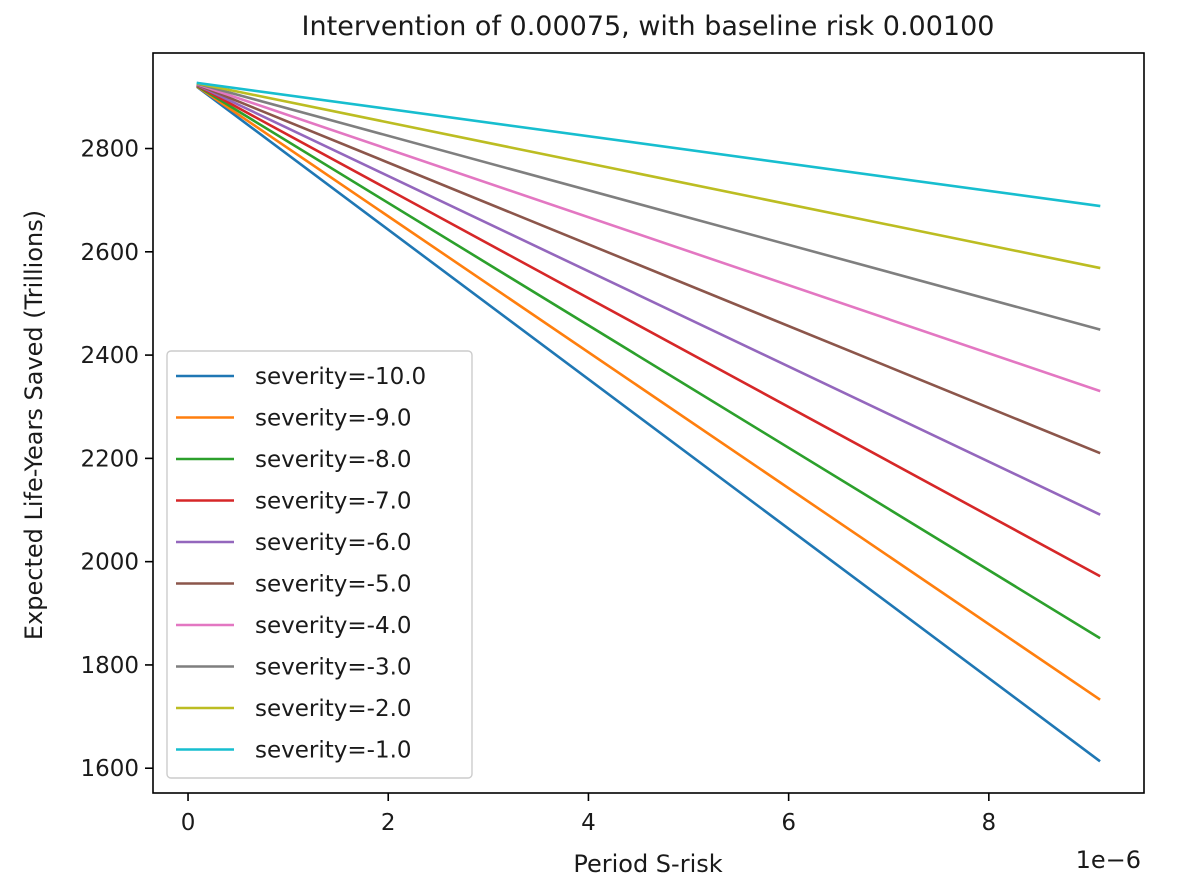 The height and width of the screenshot is (890, 1194). I want to click on legend-label: severity=-2.0, so click(333, 709).